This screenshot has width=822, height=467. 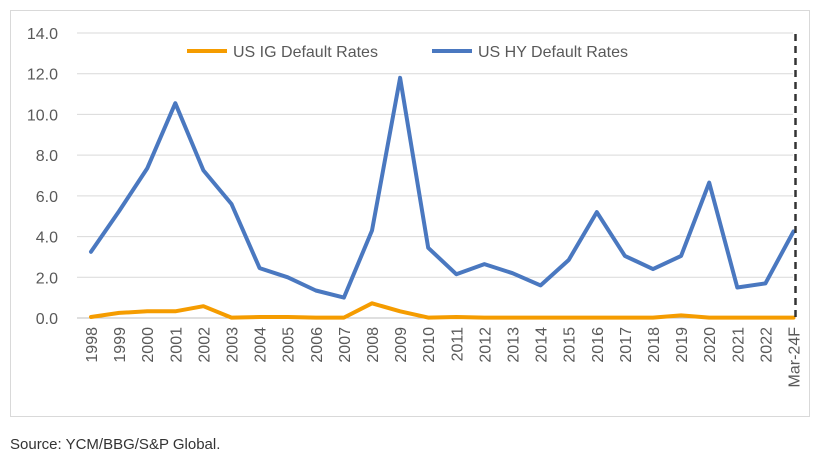 What do you see at coordinates (42, 75) in the screenshot?
I see `y-tick-label: 12.0` at bounding box center [42, 75].